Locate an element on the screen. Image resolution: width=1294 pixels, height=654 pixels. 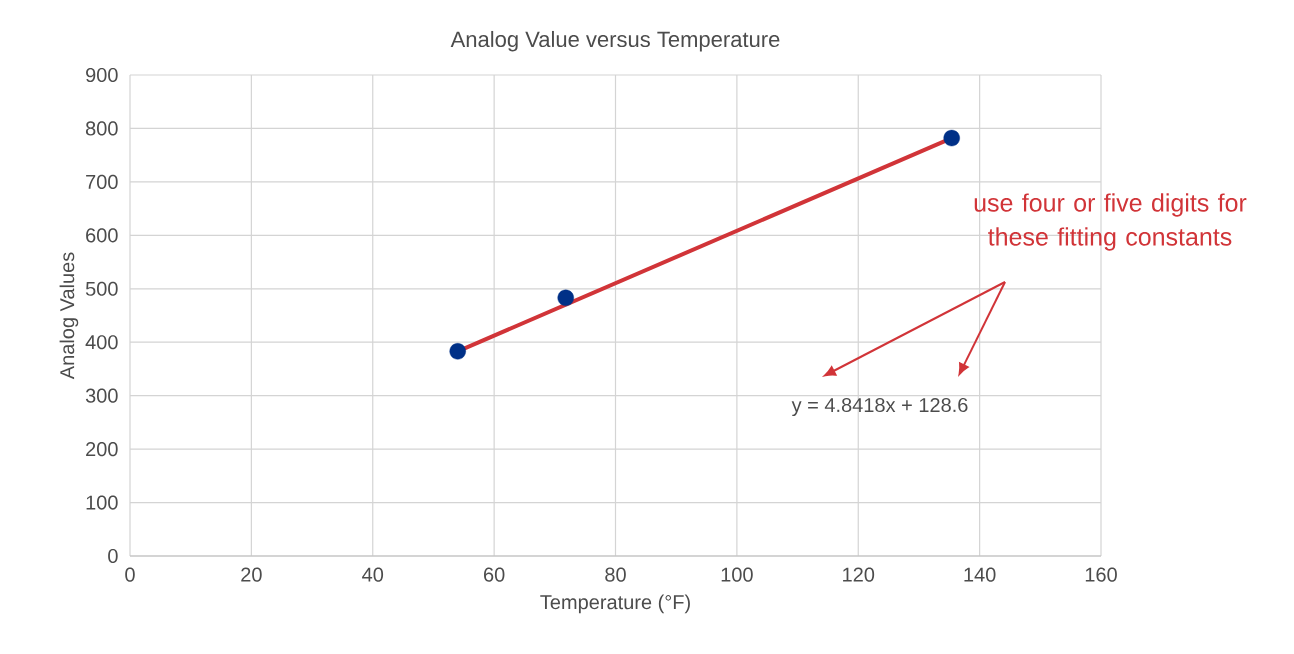
annotation: y = 4.8418x + 128.6 is located at coordinates (879, 407).